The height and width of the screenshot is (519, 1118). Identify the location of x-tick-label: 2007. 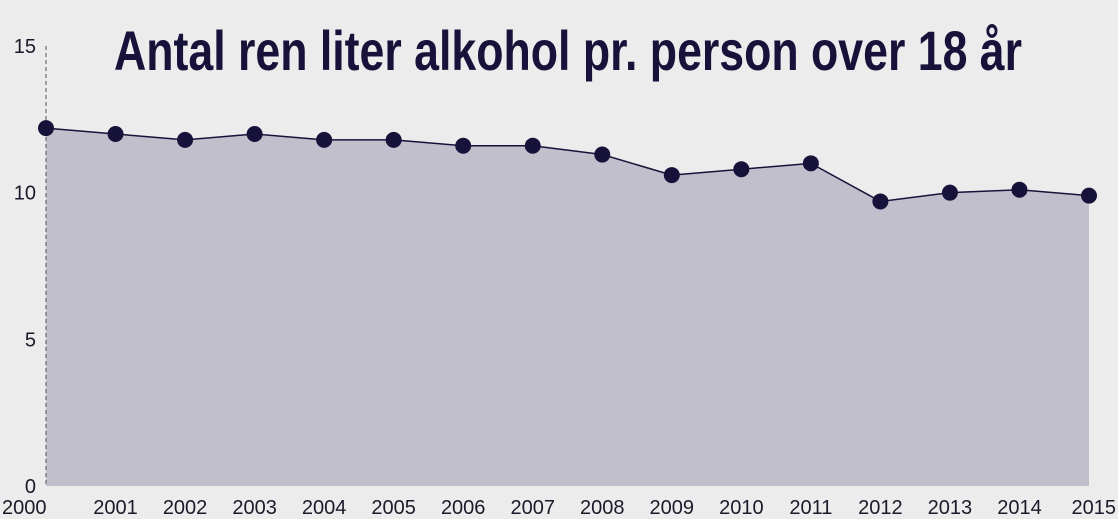
(532, 508).